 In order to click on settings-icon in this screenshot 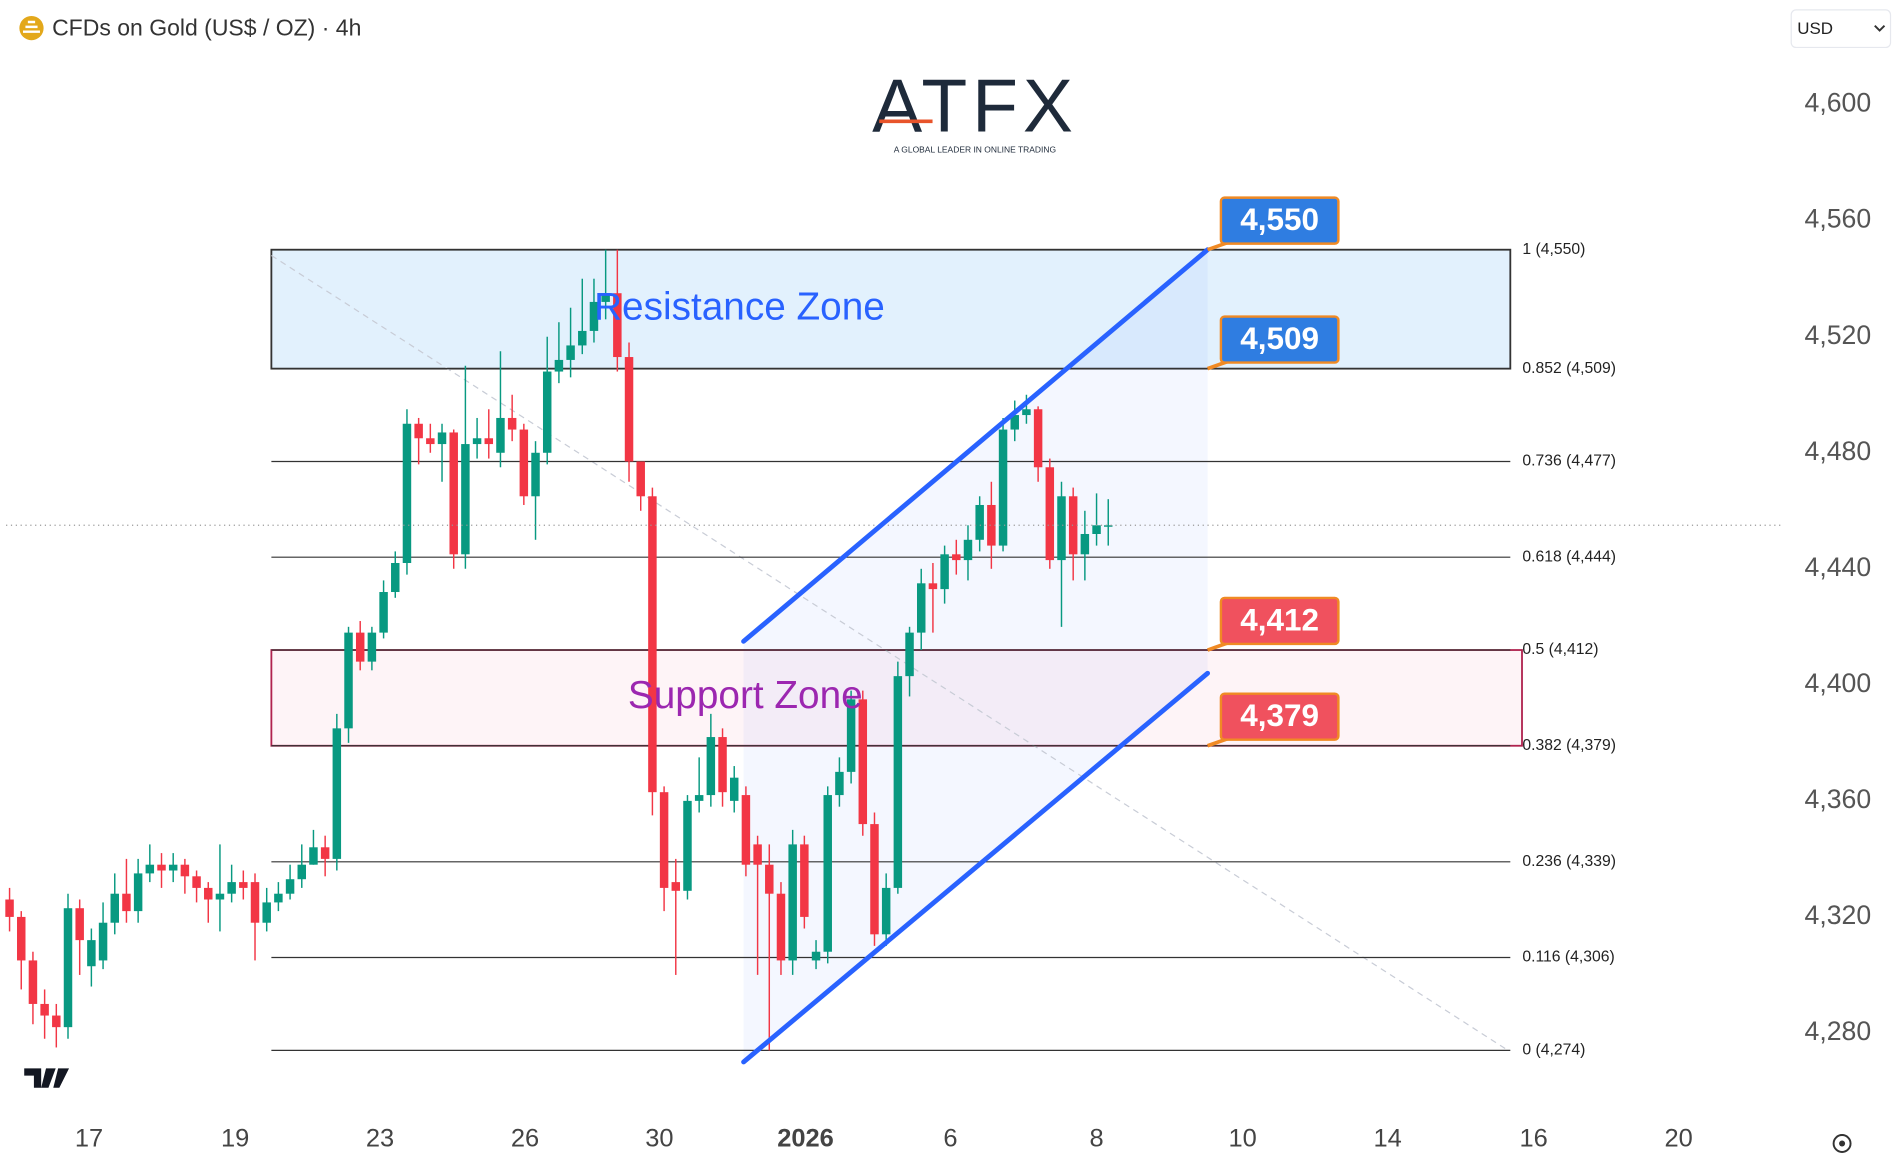, I will do `click(1842, 1143)`.